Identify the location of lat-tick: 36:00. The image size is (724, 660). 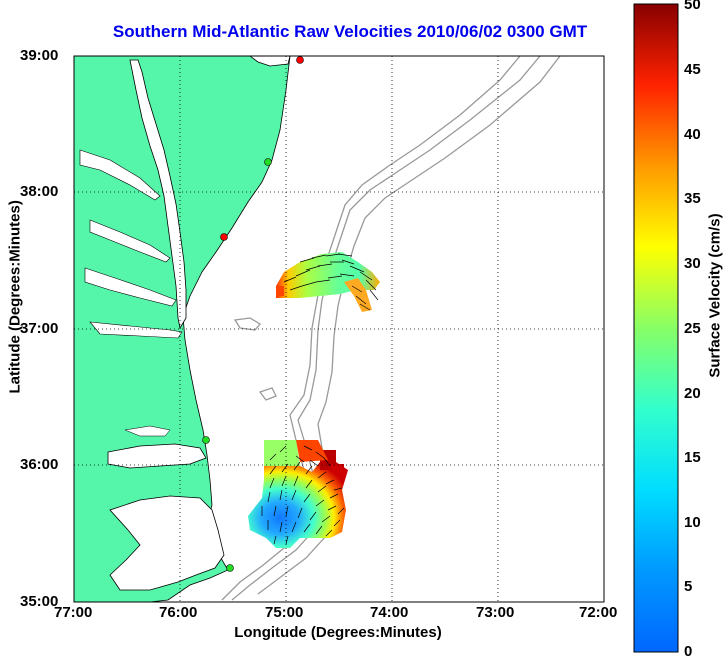
(39, 464).